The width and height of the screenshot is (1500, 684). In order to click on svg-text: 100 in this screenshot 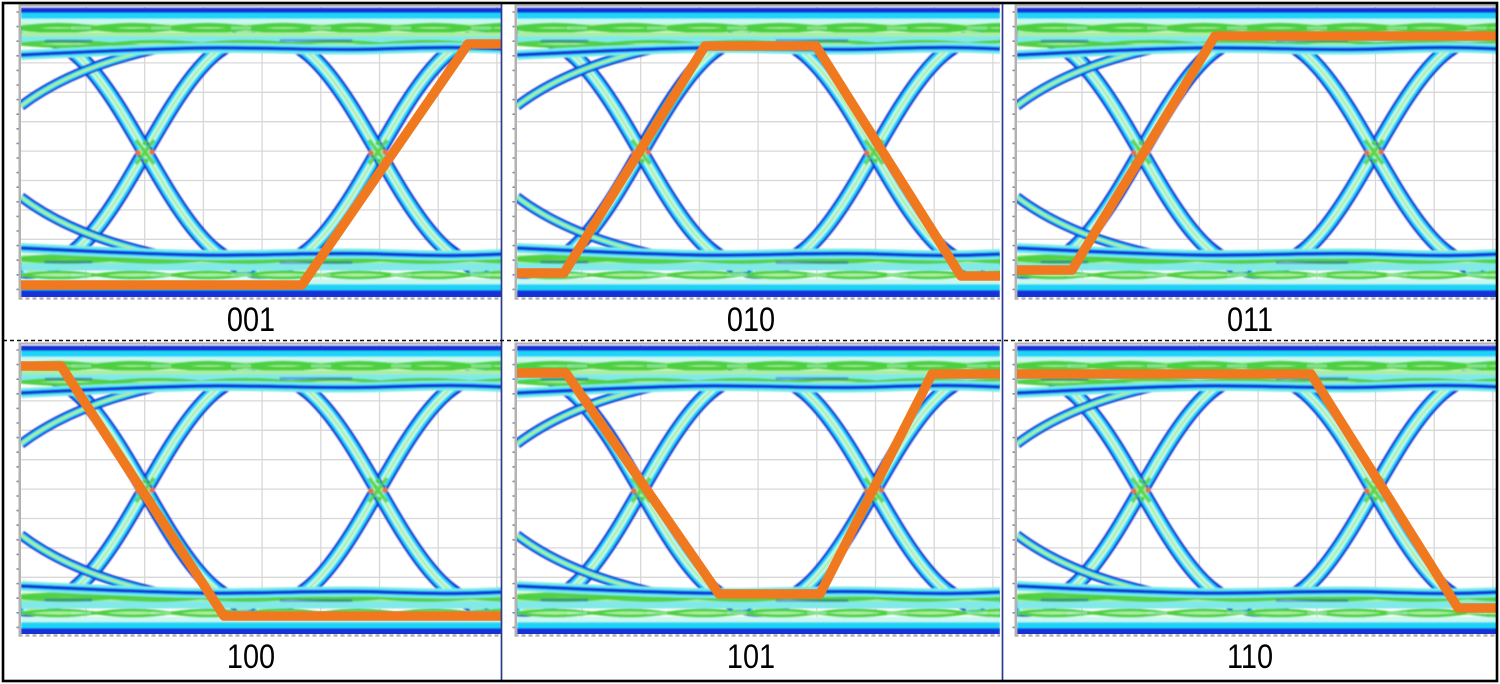, I will do `click(251, 656)`.